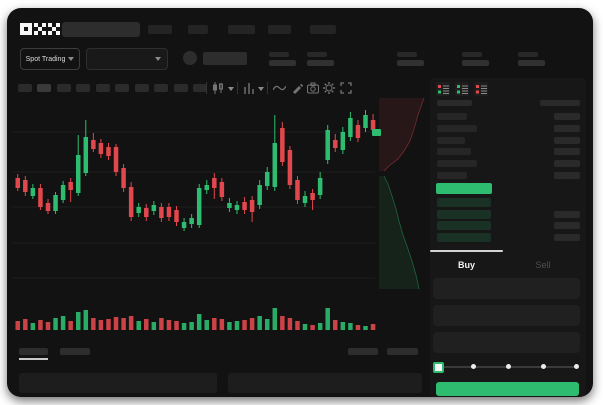 This screenshot has width=603, height=405. Describe the element at coordinates (127, 59) in the screenshot. I see `pair-selector` at that location.